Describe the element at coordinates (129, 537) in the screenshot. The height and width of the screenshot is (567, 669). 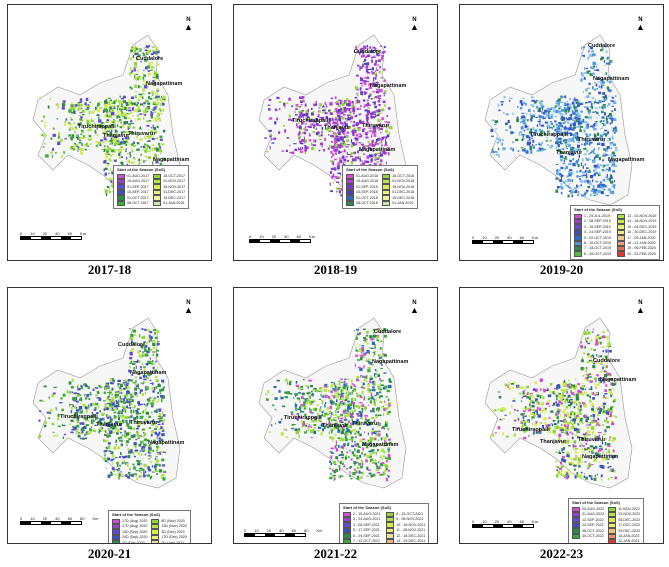
I see `legend-item: 24D (Sep) 2020` at that location.